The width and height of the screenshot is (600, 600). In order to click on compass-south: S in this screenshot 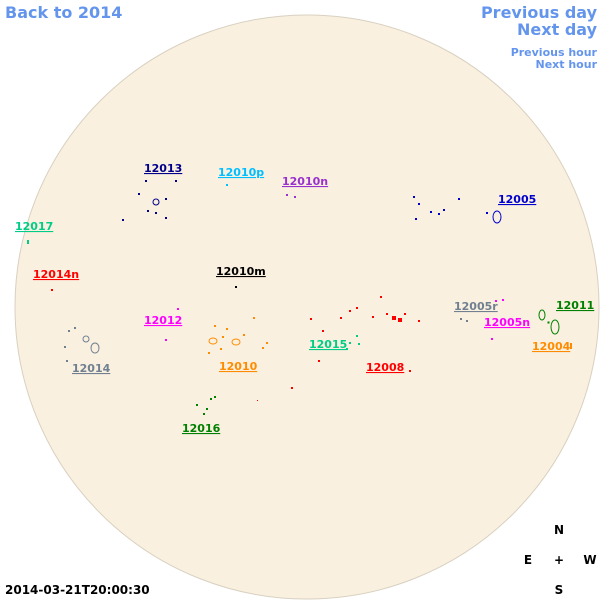, I will do `click(559, 590)`.